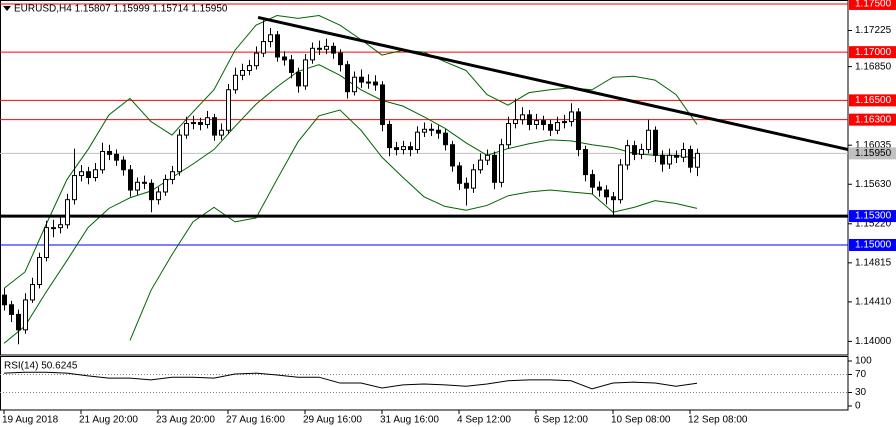  Describe the element at coordinates (185, 420) in the screenshot. I see `x-tick-label: 23 Aug 20:00` at that location.